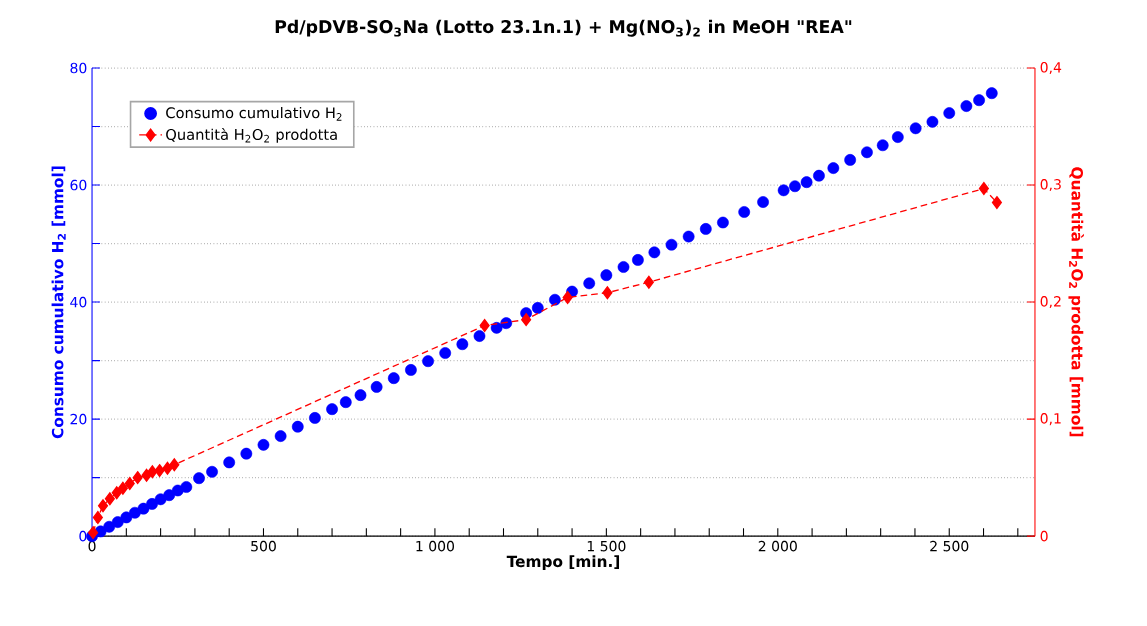 This screenshot has height=626, width=1147. Describe the element at coordinates (1051, 67) in the screenshot. I see `y2-tick-label: 0,4` at that location.